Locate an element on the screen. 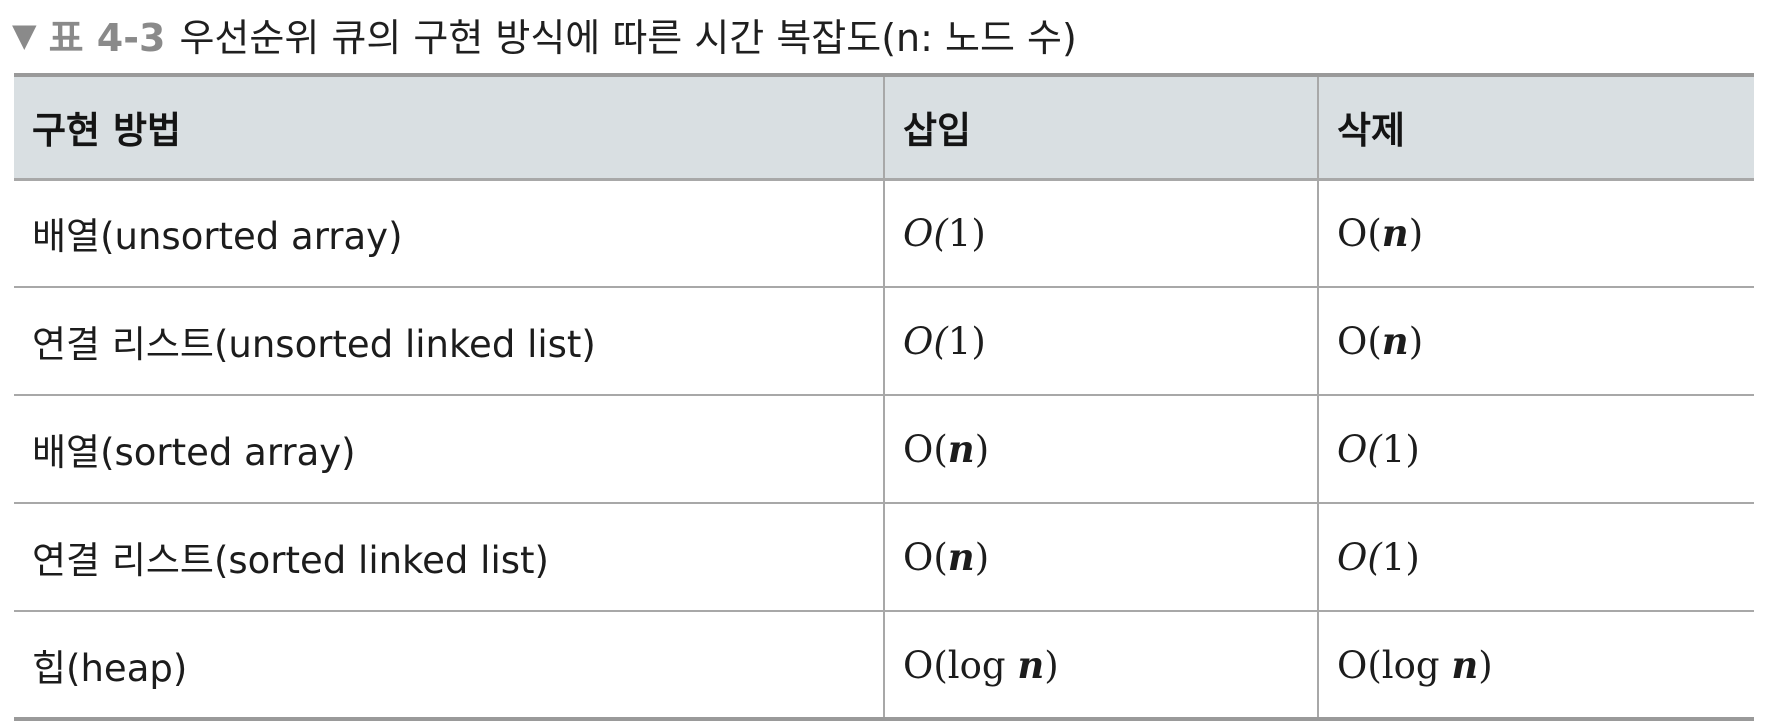  caption-label: 표 4-3 is located at coordinates (107, 37).